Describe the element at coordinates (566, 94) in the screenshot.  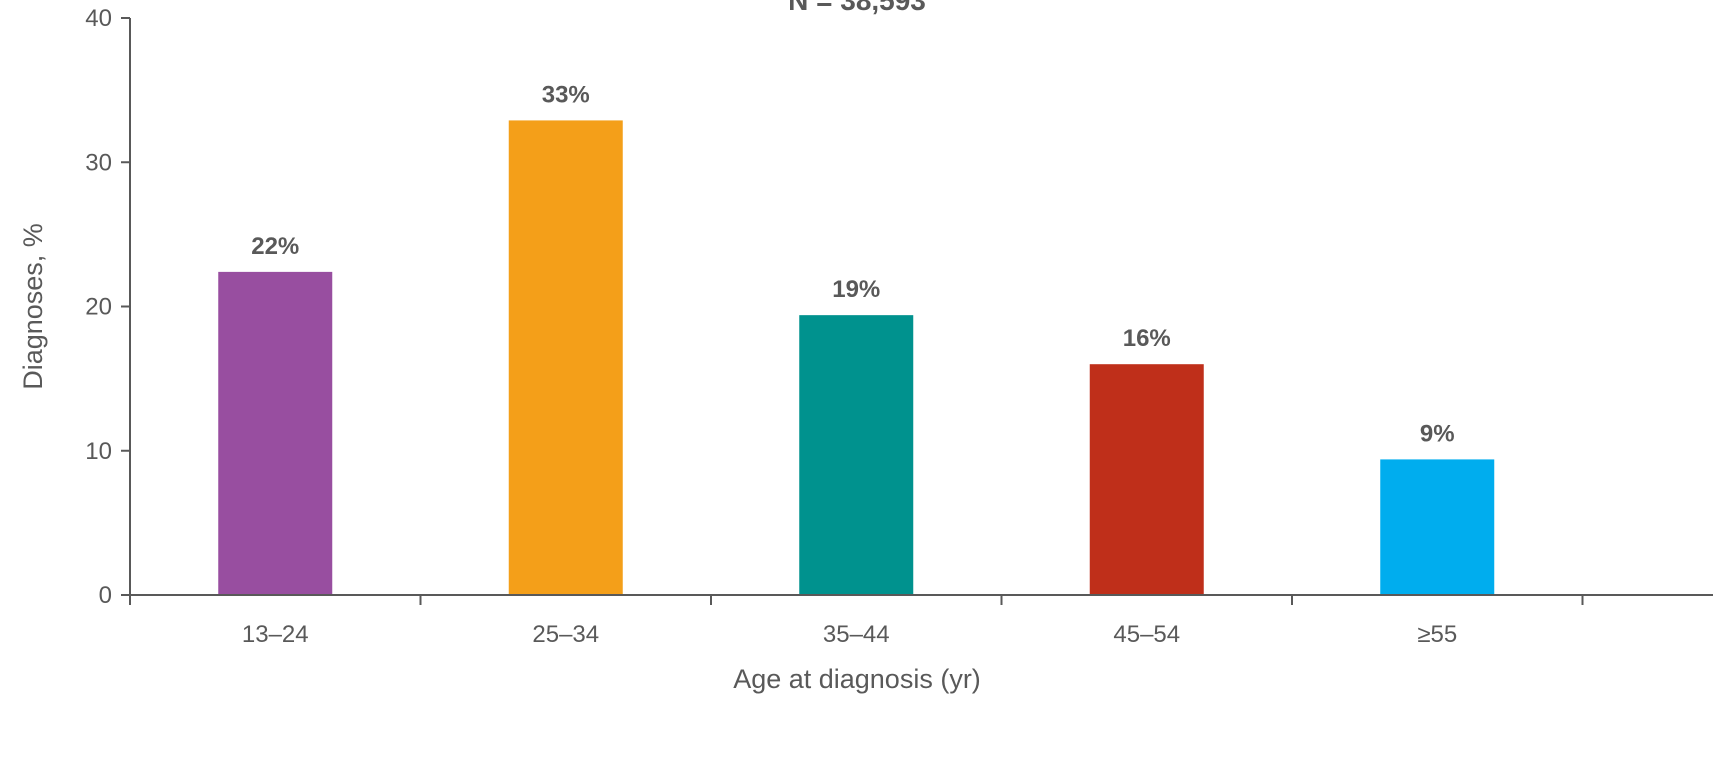
I see `bar-value-label: 33%` at that location.